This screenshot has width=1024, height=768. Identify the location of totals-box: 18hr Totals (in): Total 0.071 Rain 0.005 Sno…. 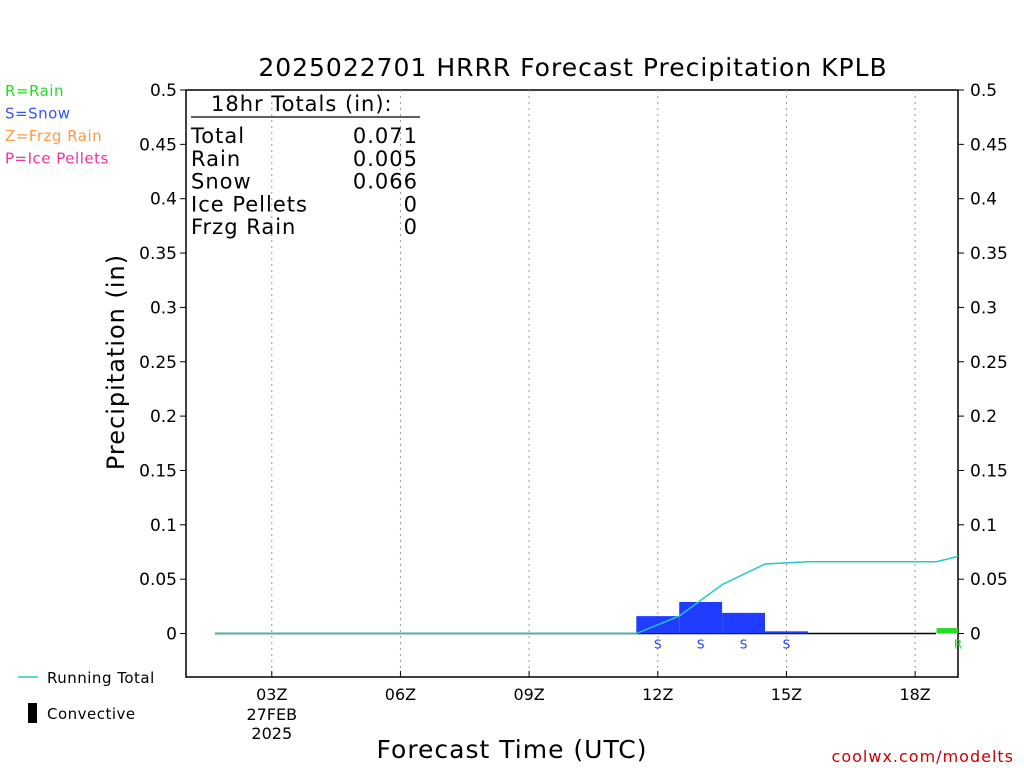
(305, 165).